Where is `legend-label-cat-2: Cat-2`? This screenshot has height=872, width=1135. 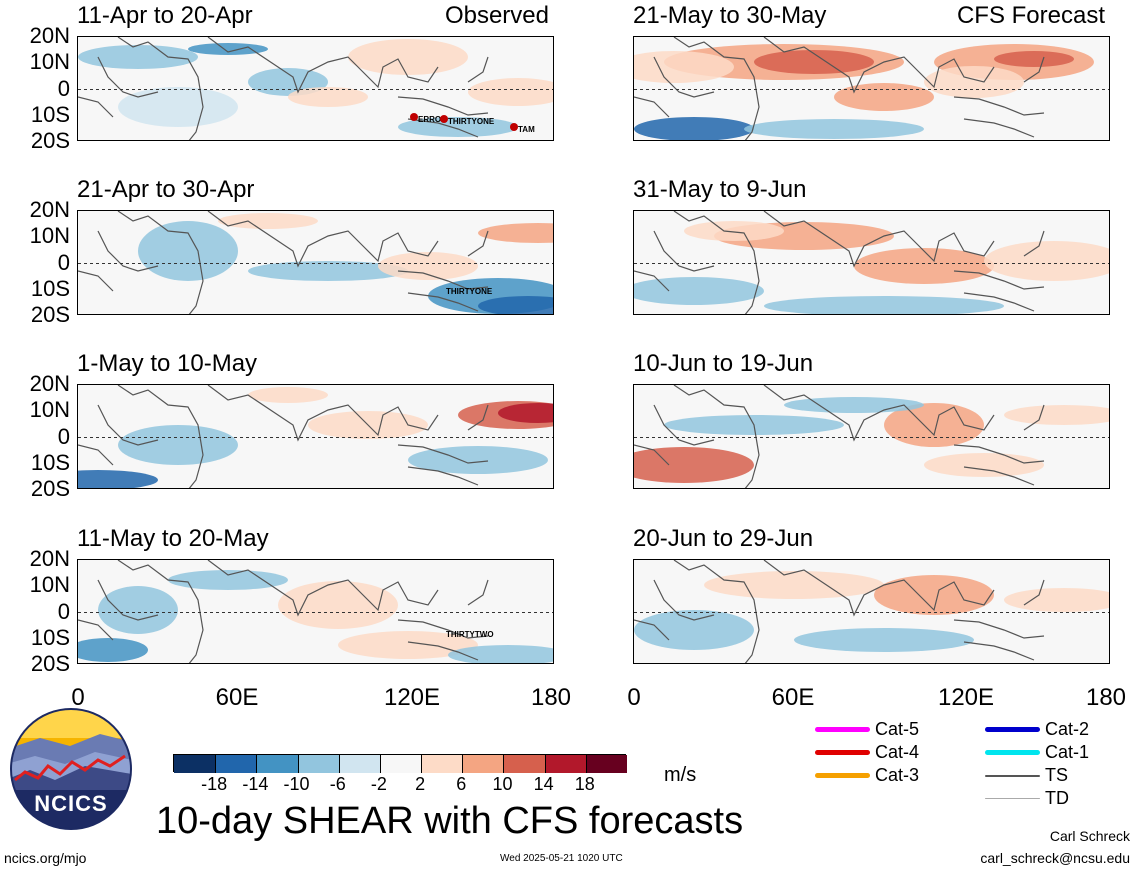
legend-label-cat-2: Cat-2 is located at coordinates (1067, 729).